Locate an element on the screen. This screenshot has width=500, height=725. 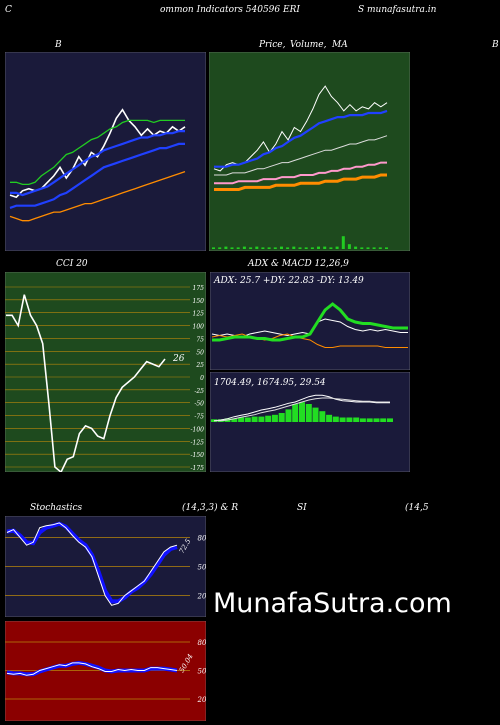
price-chart is located at coordinates (309, 151).